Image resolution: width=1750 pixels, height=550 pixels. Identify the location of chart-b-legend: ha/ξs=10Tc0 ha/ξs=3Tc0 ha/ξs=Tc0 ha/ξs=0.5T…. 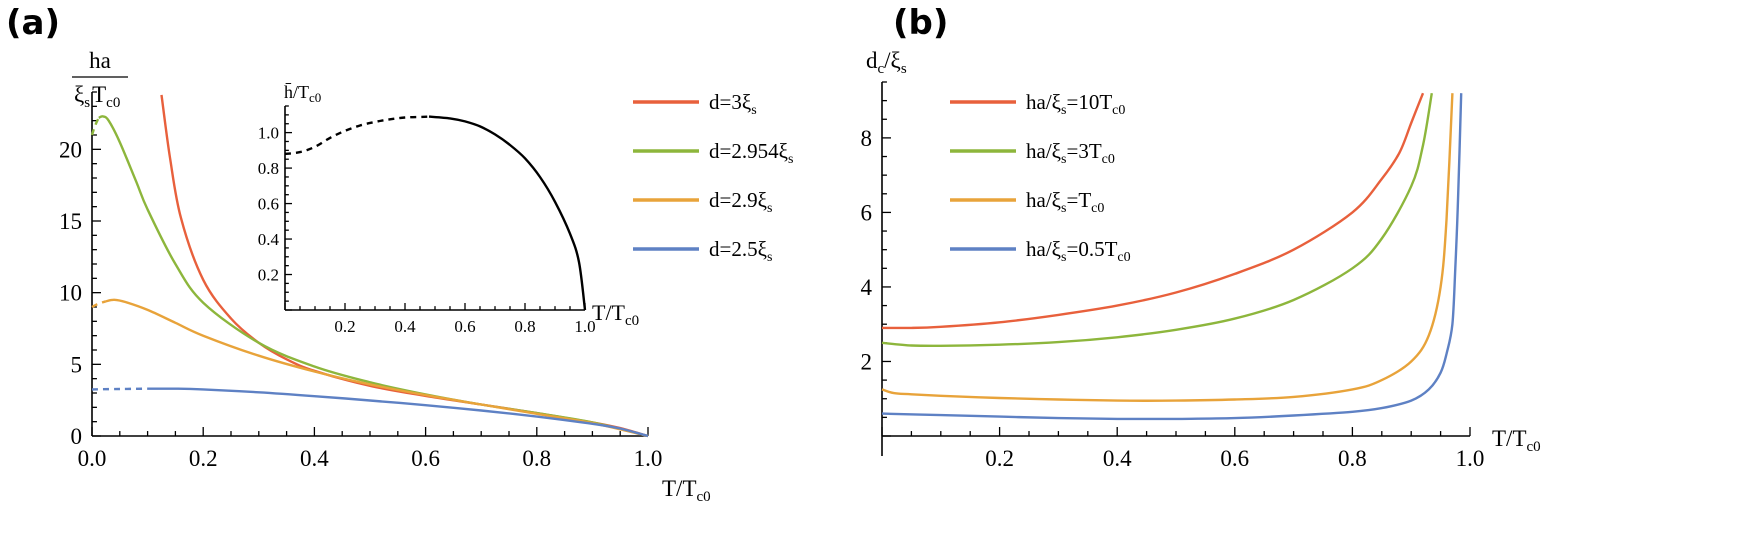
(1040, 177).